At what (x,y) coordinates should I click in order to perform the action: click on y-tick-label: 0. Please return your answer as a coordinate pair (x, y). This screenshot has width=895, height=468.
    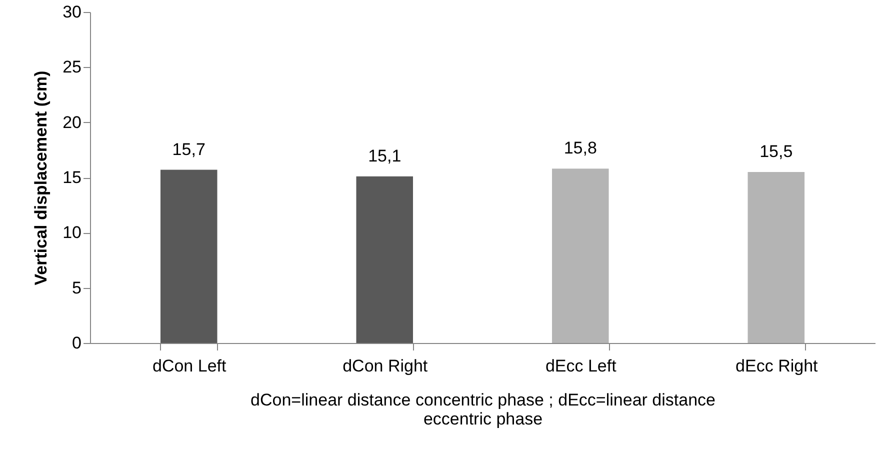
    Looking at the image, I should click on (77, 343).